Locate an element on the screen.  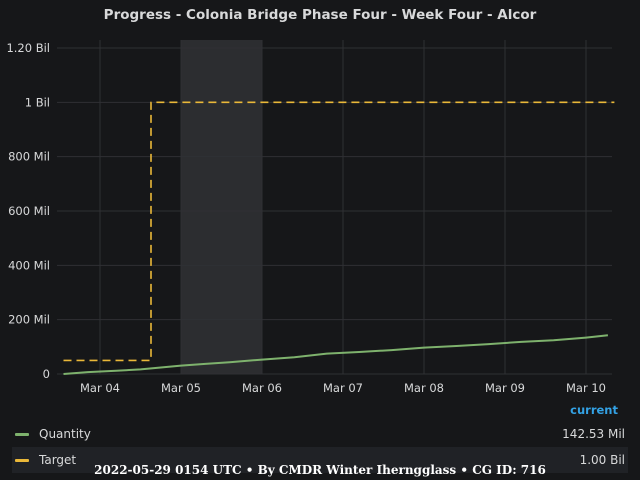
y-tick-label: 0 is located at coordinates (46, 374).